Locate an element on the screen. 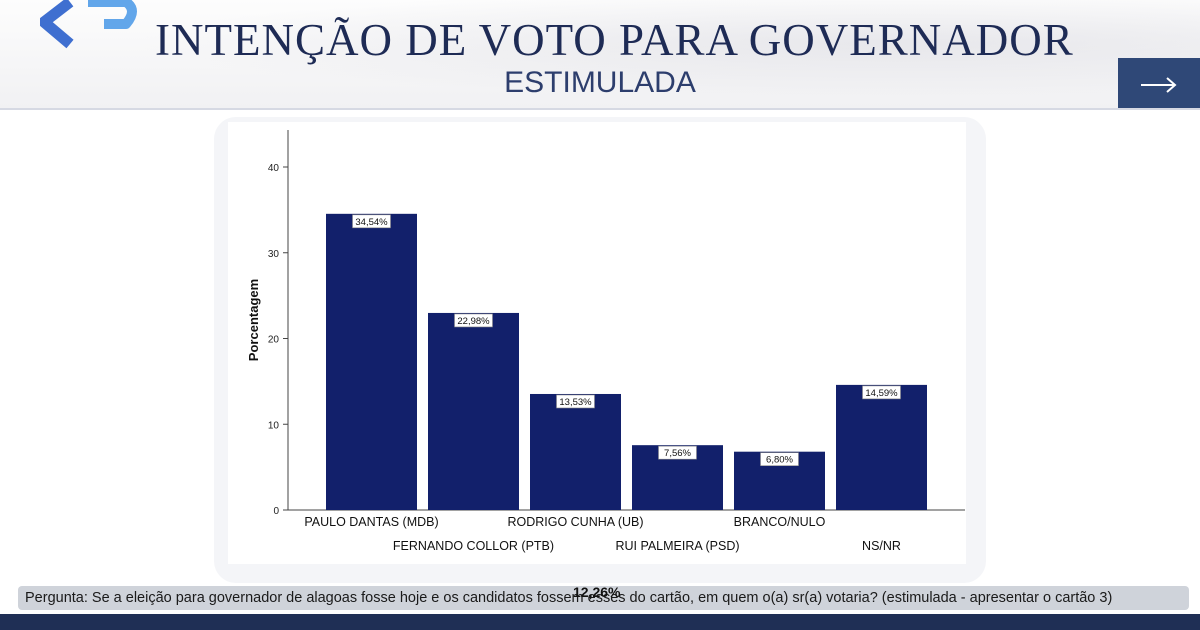 The image size is (1200, 630). page-title: INTENÇÃO DE VOTO PARA GOVERNADOR is located at coordinates (614, 40).